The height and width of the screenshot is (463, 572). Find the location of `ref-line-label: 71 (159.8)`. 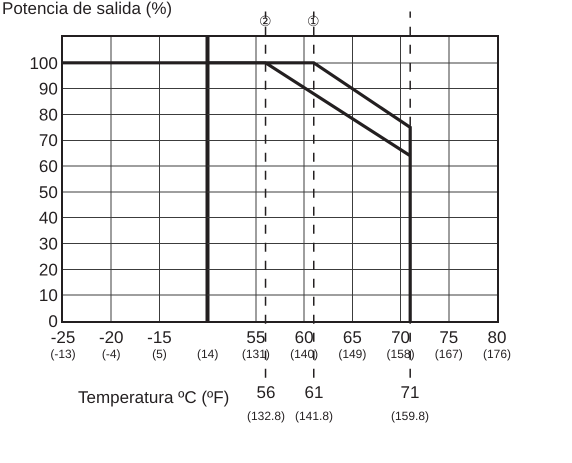

ref-line-label: 71 (159.8) is located at coordinates (410, 403).